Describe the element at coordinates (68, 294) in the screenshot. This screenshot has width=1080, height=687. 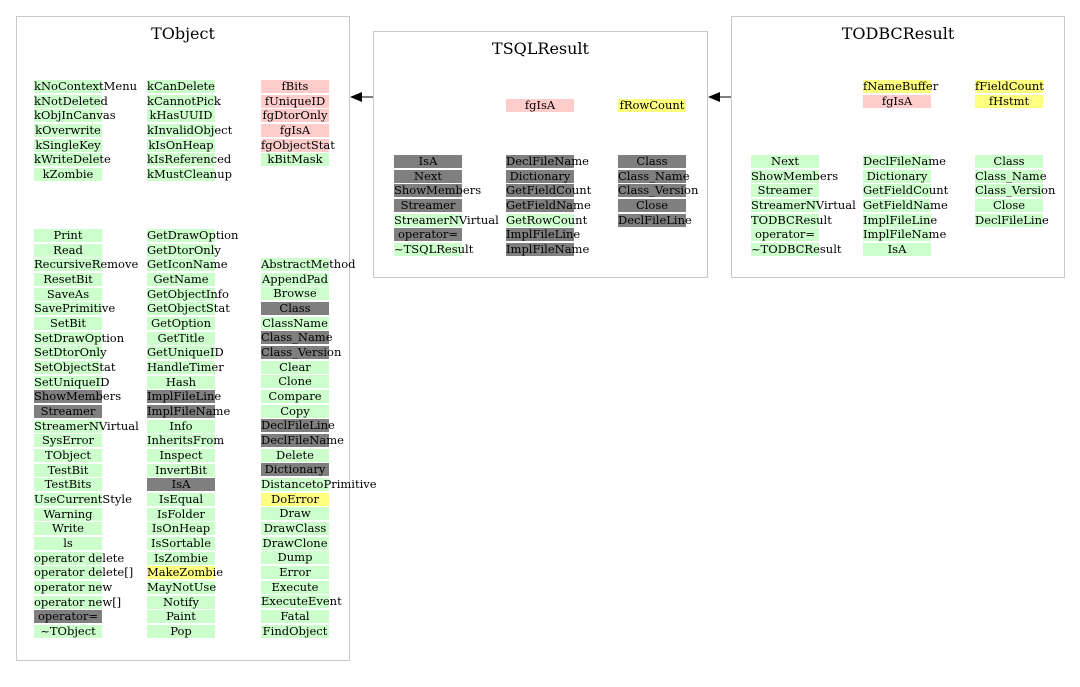
I see `member-cell: SaveAs` at that location.